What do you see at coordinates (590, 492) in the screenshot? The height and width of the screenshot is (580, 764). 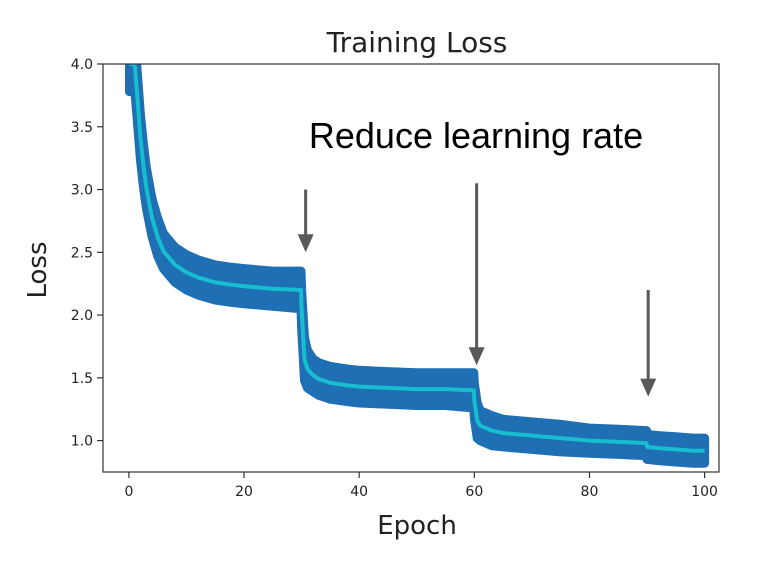 I see `x-tick-label: 80` at bounding box center [590, 492].